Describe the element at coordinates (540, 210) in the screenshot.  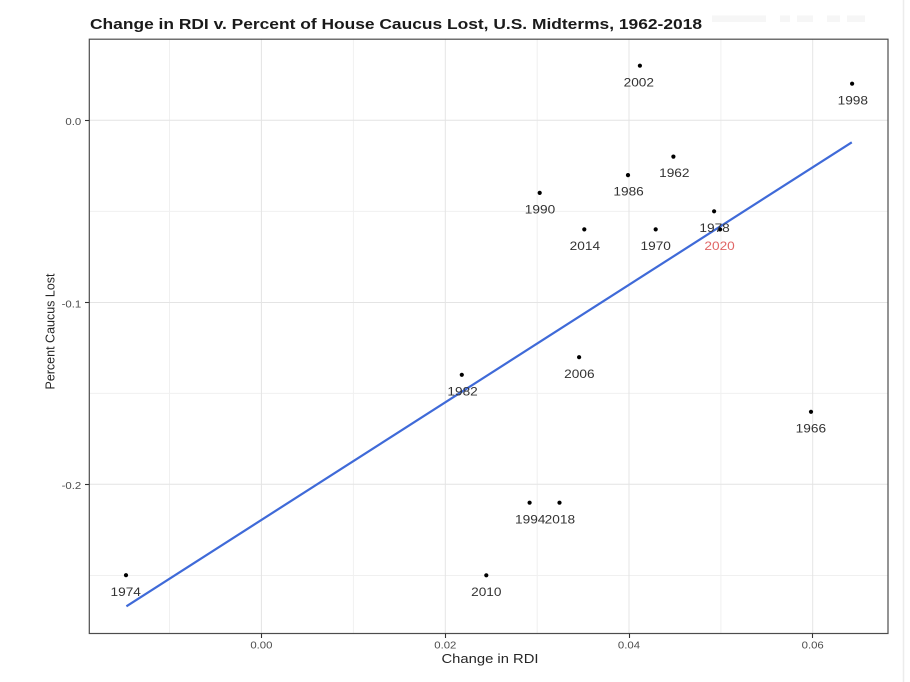
I see `svg-text: 1990` at that location.